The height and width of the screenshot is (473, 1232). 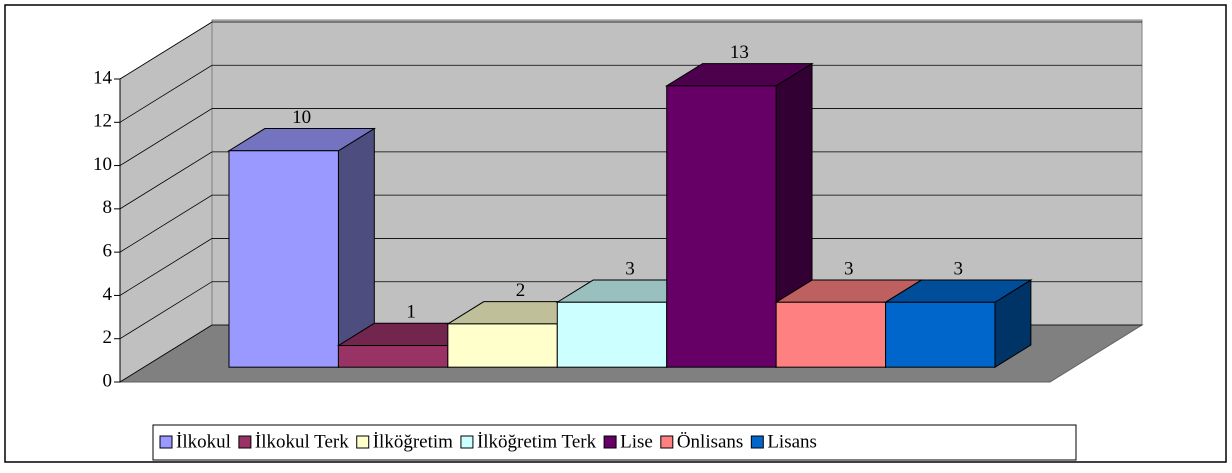 I want to click on data-label: 10, so click(x=301, y=117).